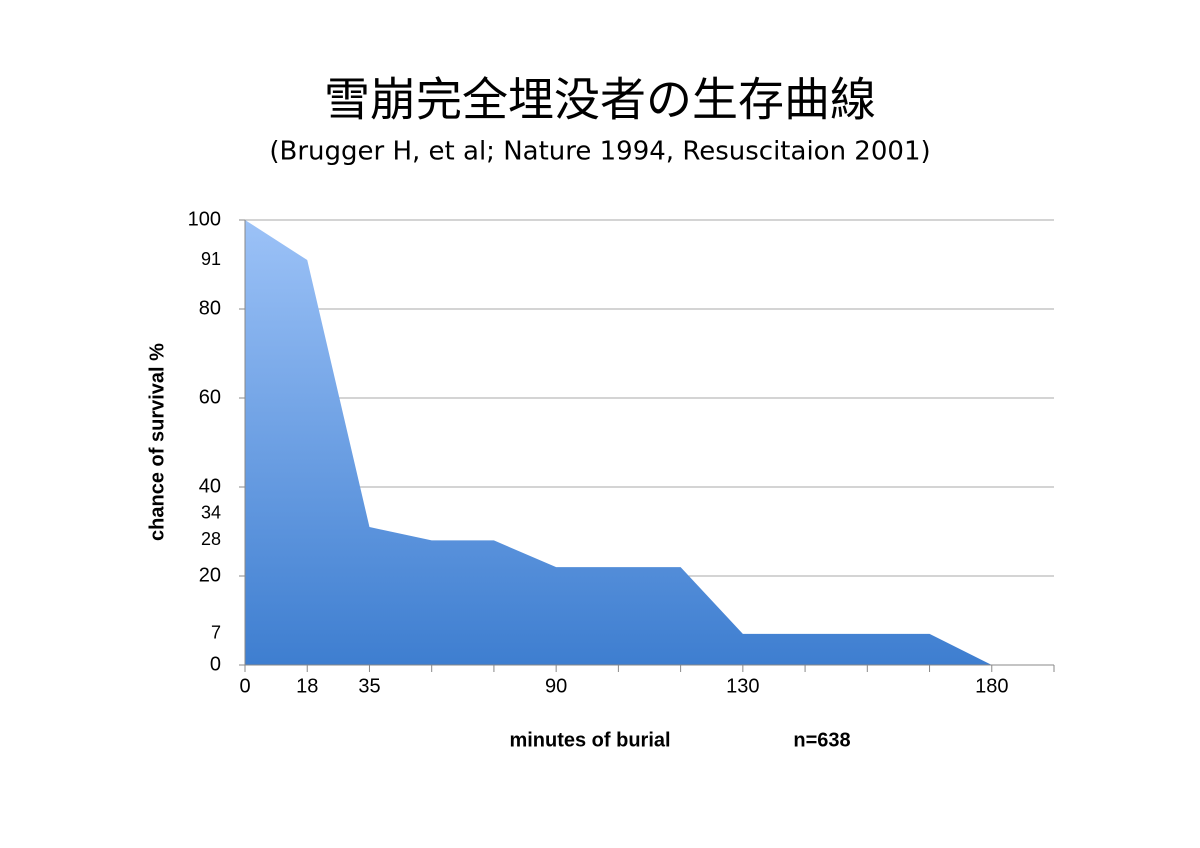  I want to click on y-extra-label: 7, so click(216, 633).